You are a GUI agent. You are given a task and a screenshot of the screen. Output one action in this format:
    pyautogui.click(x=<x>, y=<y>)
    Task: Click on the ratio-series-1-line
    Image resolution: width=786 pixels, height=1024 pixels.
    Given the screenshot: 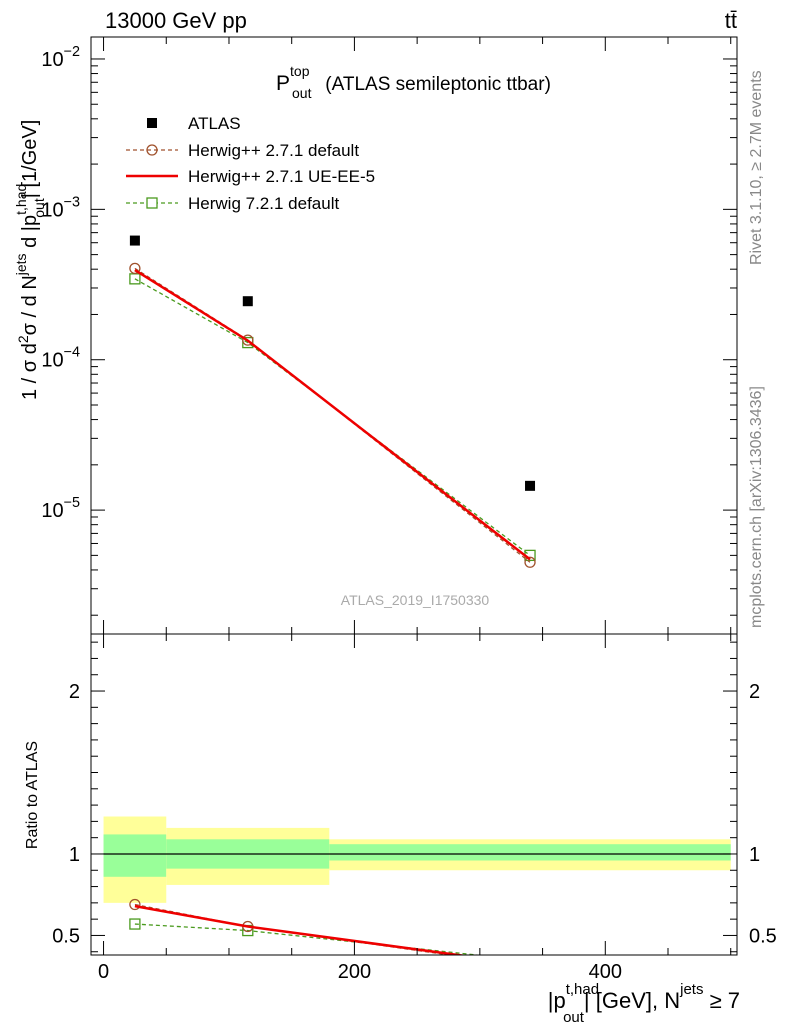 What is the action you would take?
    pyautogui.click(x=301, y=929)
    